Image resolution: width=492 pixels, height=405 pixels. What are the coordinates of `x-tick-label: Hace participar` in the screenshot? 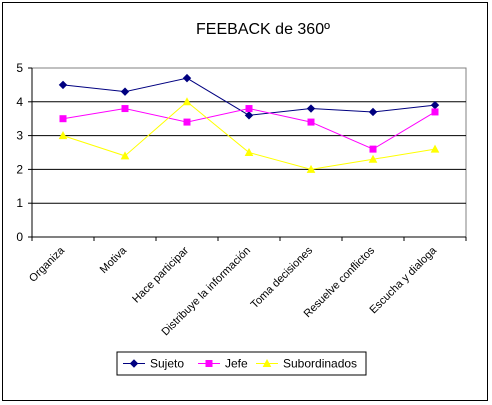 It's located at (160, 274).